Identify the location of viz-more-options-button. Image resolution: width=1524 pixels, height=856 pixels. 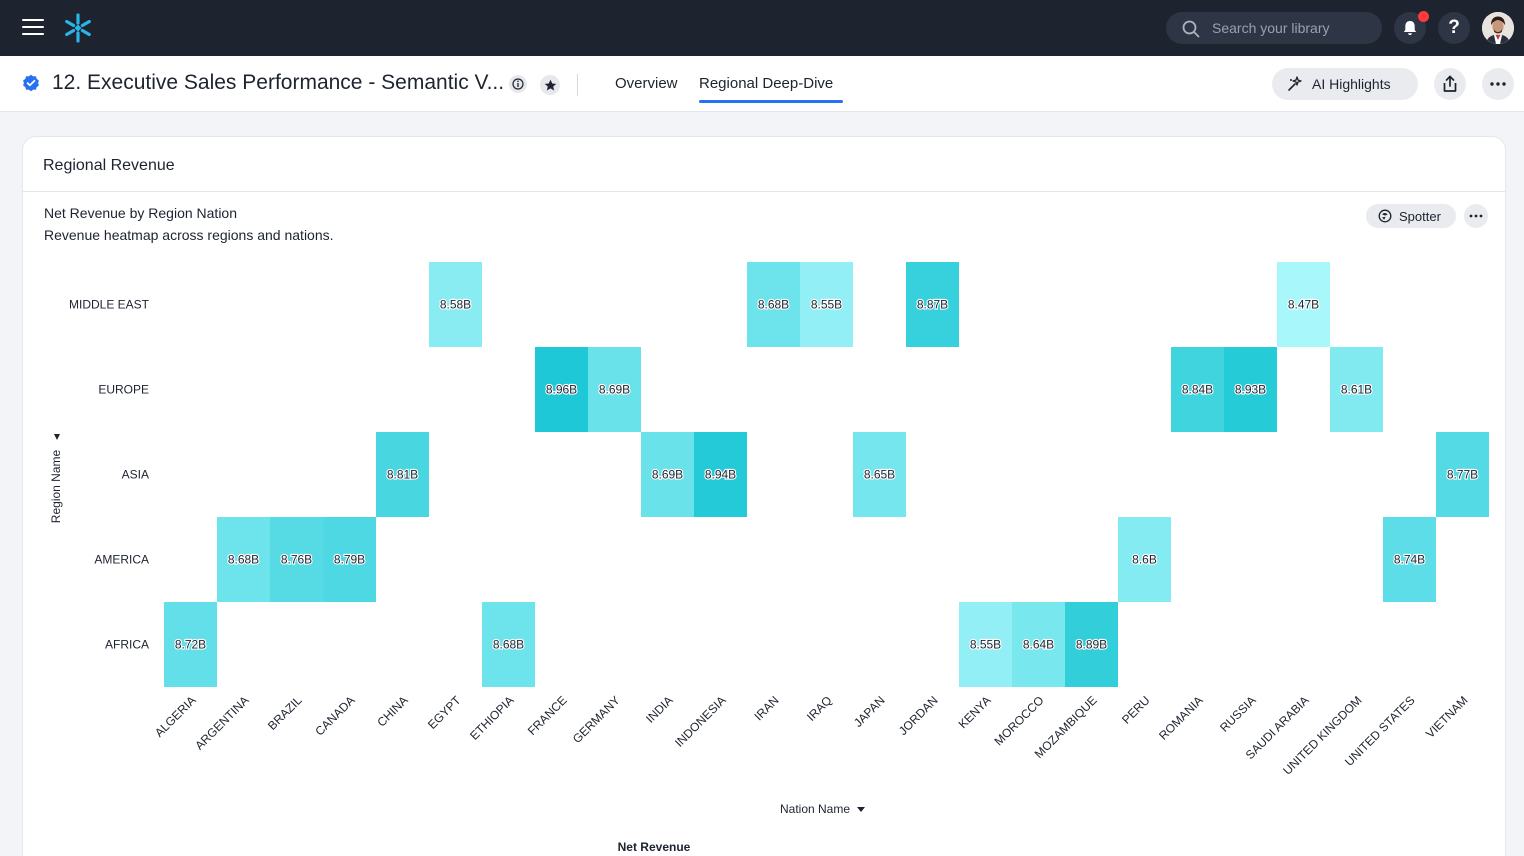
(1476, 216).